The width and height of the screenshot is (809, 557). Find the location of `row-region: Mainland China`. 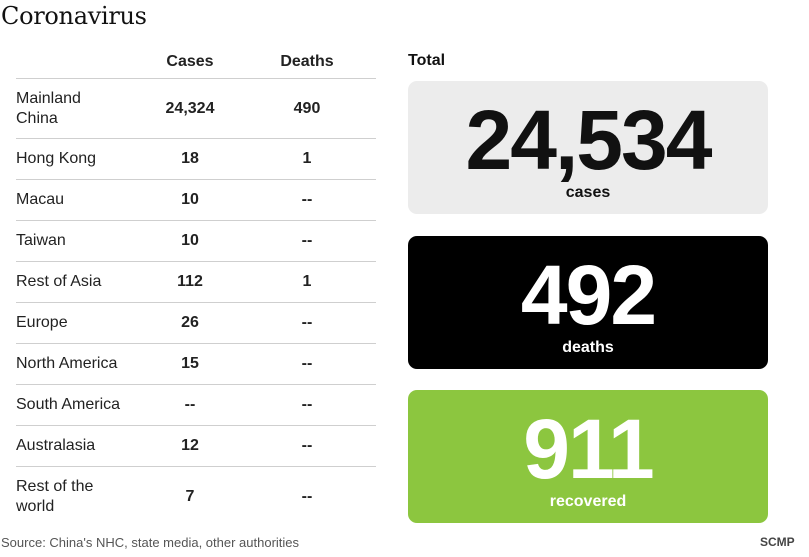

row-region: Mainland China is located at coordinates (48, 108).